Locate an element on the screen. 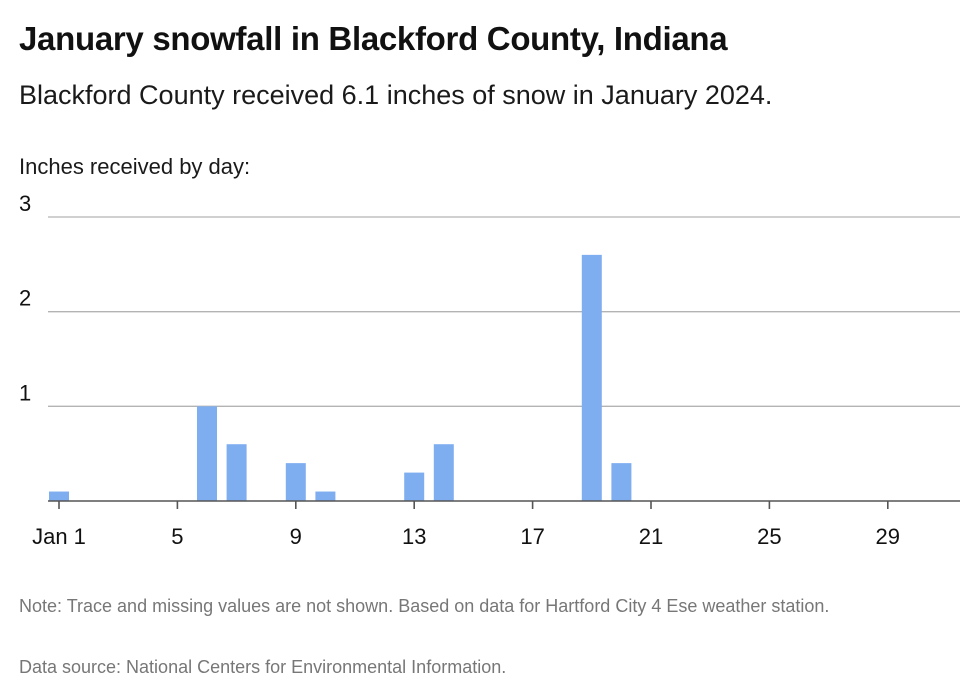 Image resolution: width=980 pixels, height=699 pixels. x-axis: Jan 1 5 9 13 17 21 25 29 is located at coordinates (496, 524).